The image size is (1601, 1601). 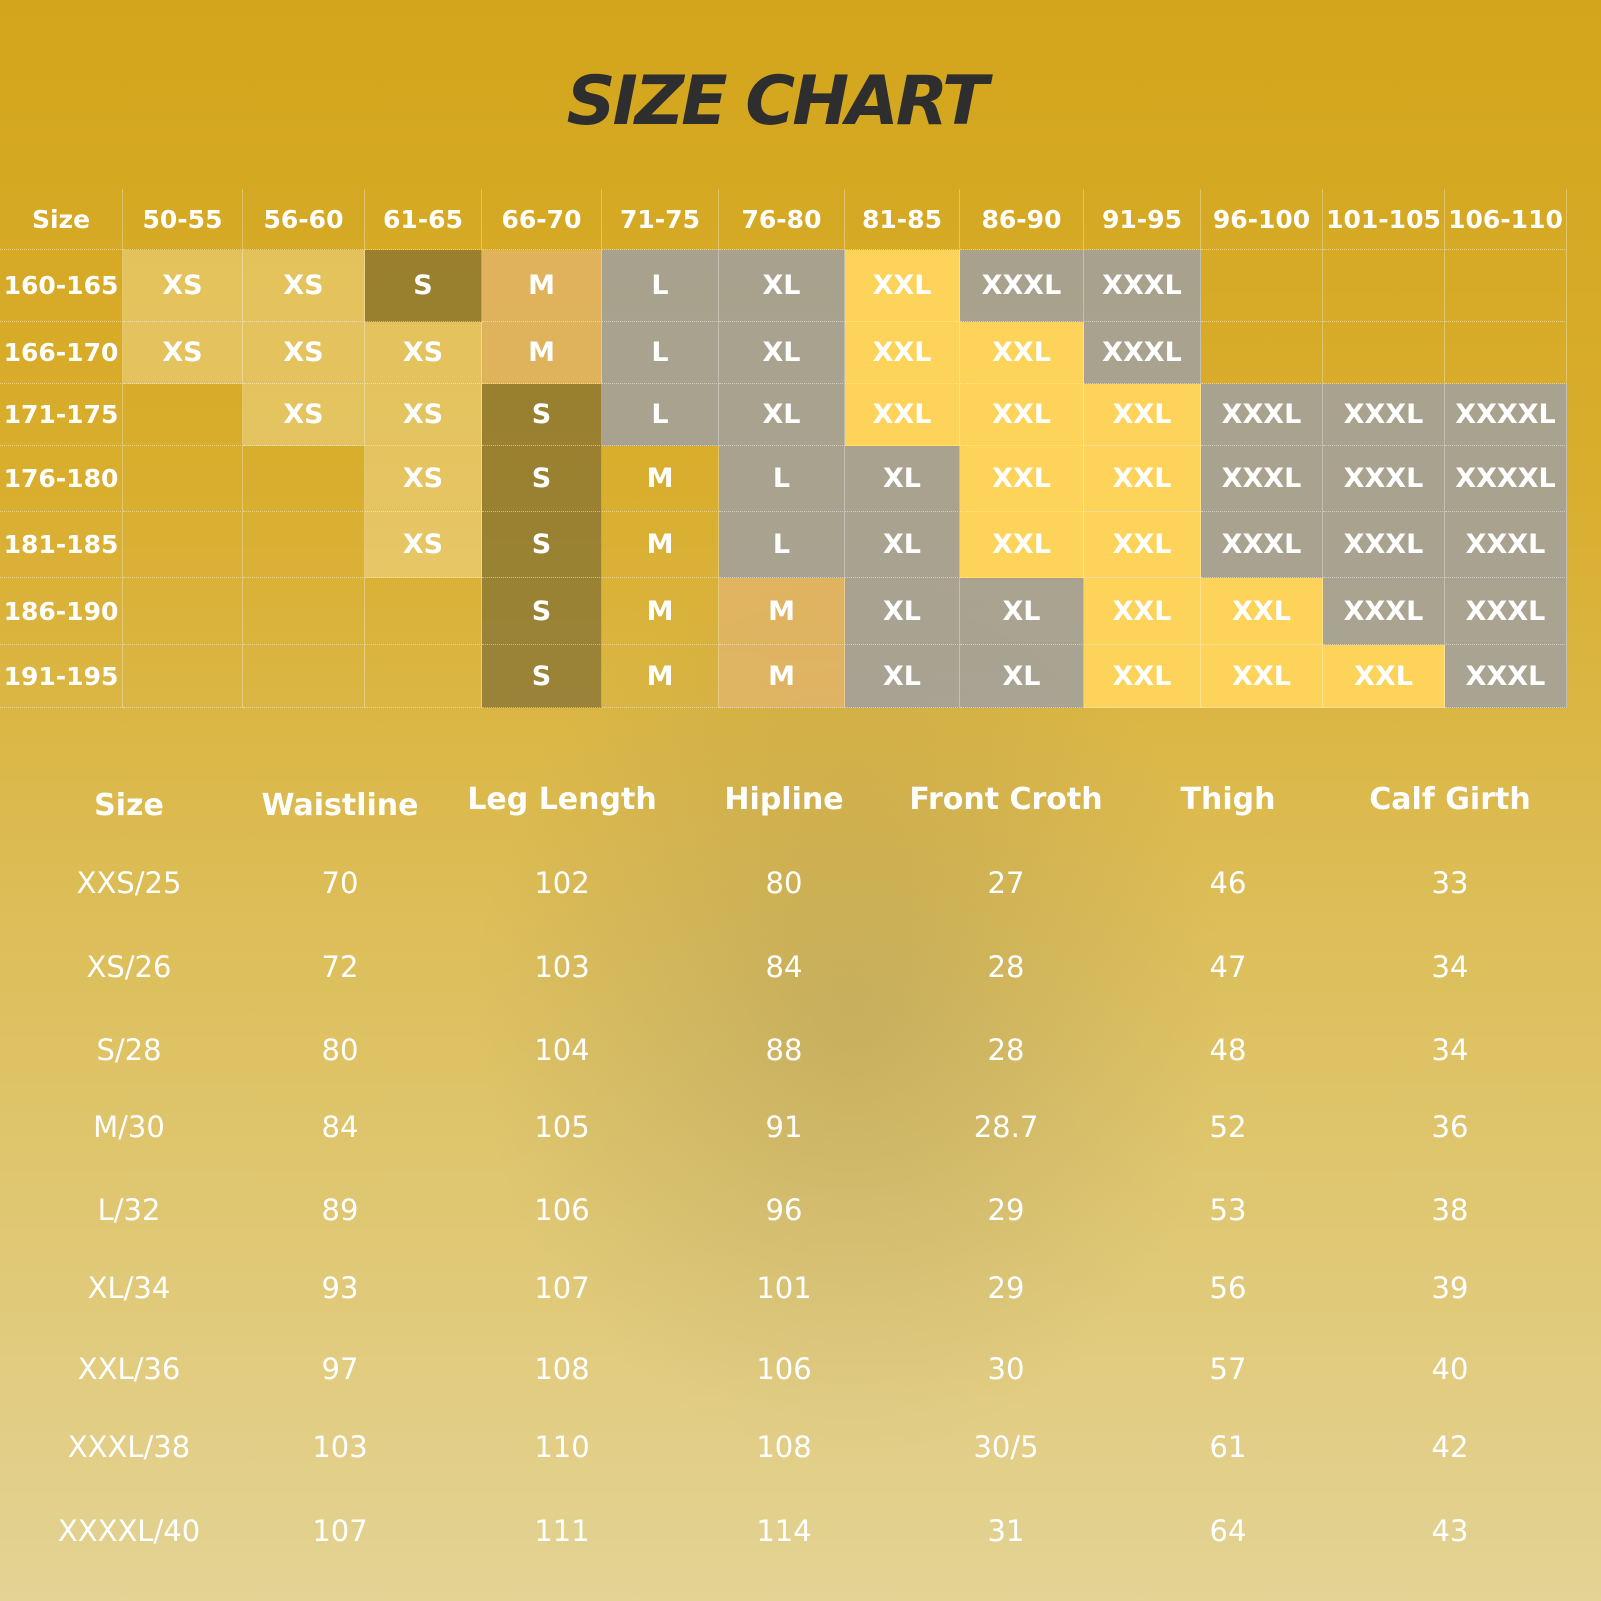 I want to click on measure-cell: 29, so click(x=1006, y=1210).